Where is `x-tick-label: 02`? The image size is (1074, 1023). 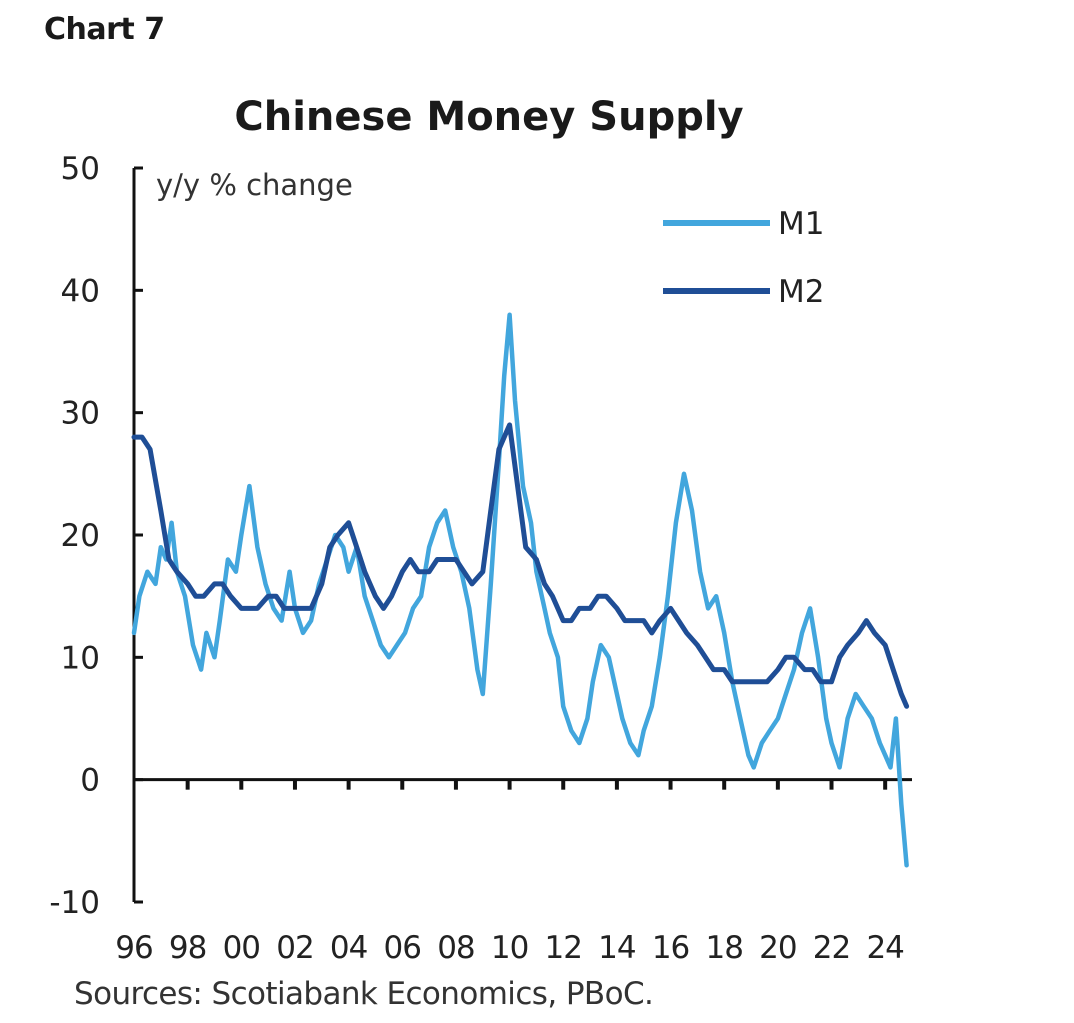 x-tick-label: 02 is located at coordinates (294, 948).